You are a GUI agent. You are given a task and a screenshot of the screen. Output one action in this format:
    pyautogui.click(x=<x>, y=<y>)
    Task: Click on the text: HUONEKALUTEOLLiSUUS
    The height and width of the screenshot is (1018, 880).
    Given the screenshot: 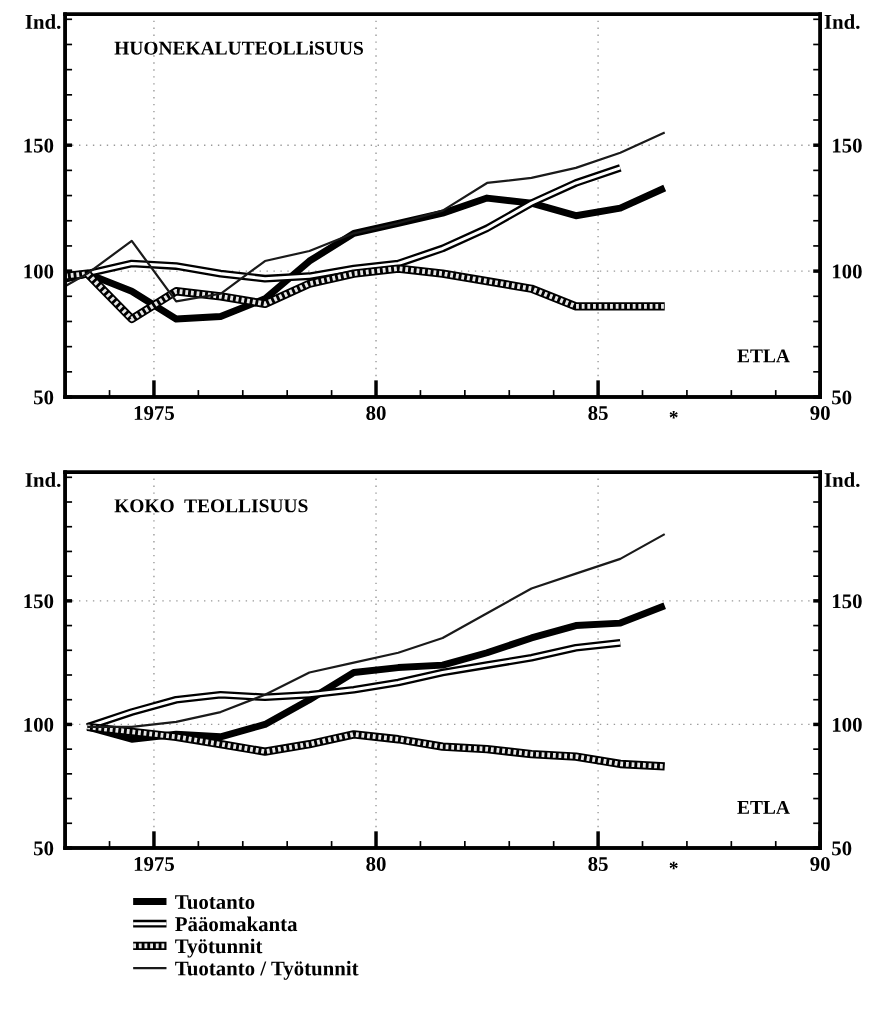 What is the action you would take?
    pyautogui.click(x=238, y=48)
    